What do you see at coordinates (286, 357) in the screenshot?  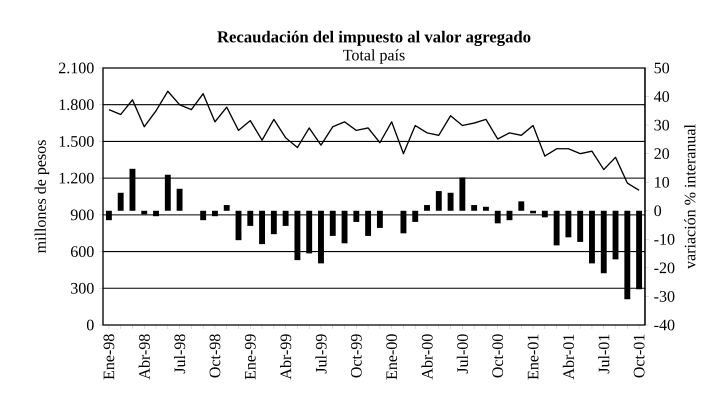 I see `x-tick-label: Abr-99` at bounding box center [286, 357].